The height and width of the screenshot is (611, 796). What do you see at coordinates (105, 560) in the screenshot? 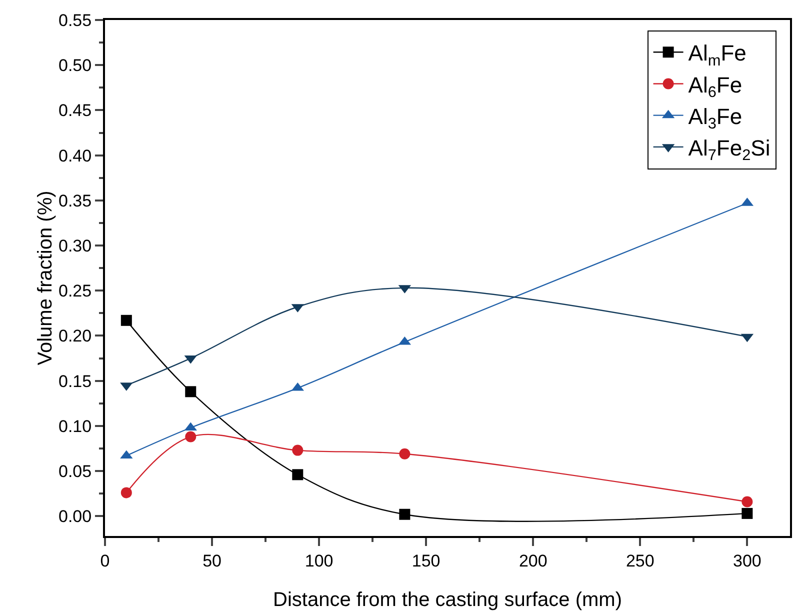
I see `x-tick-label: 0` at bounding box center [105, 560].